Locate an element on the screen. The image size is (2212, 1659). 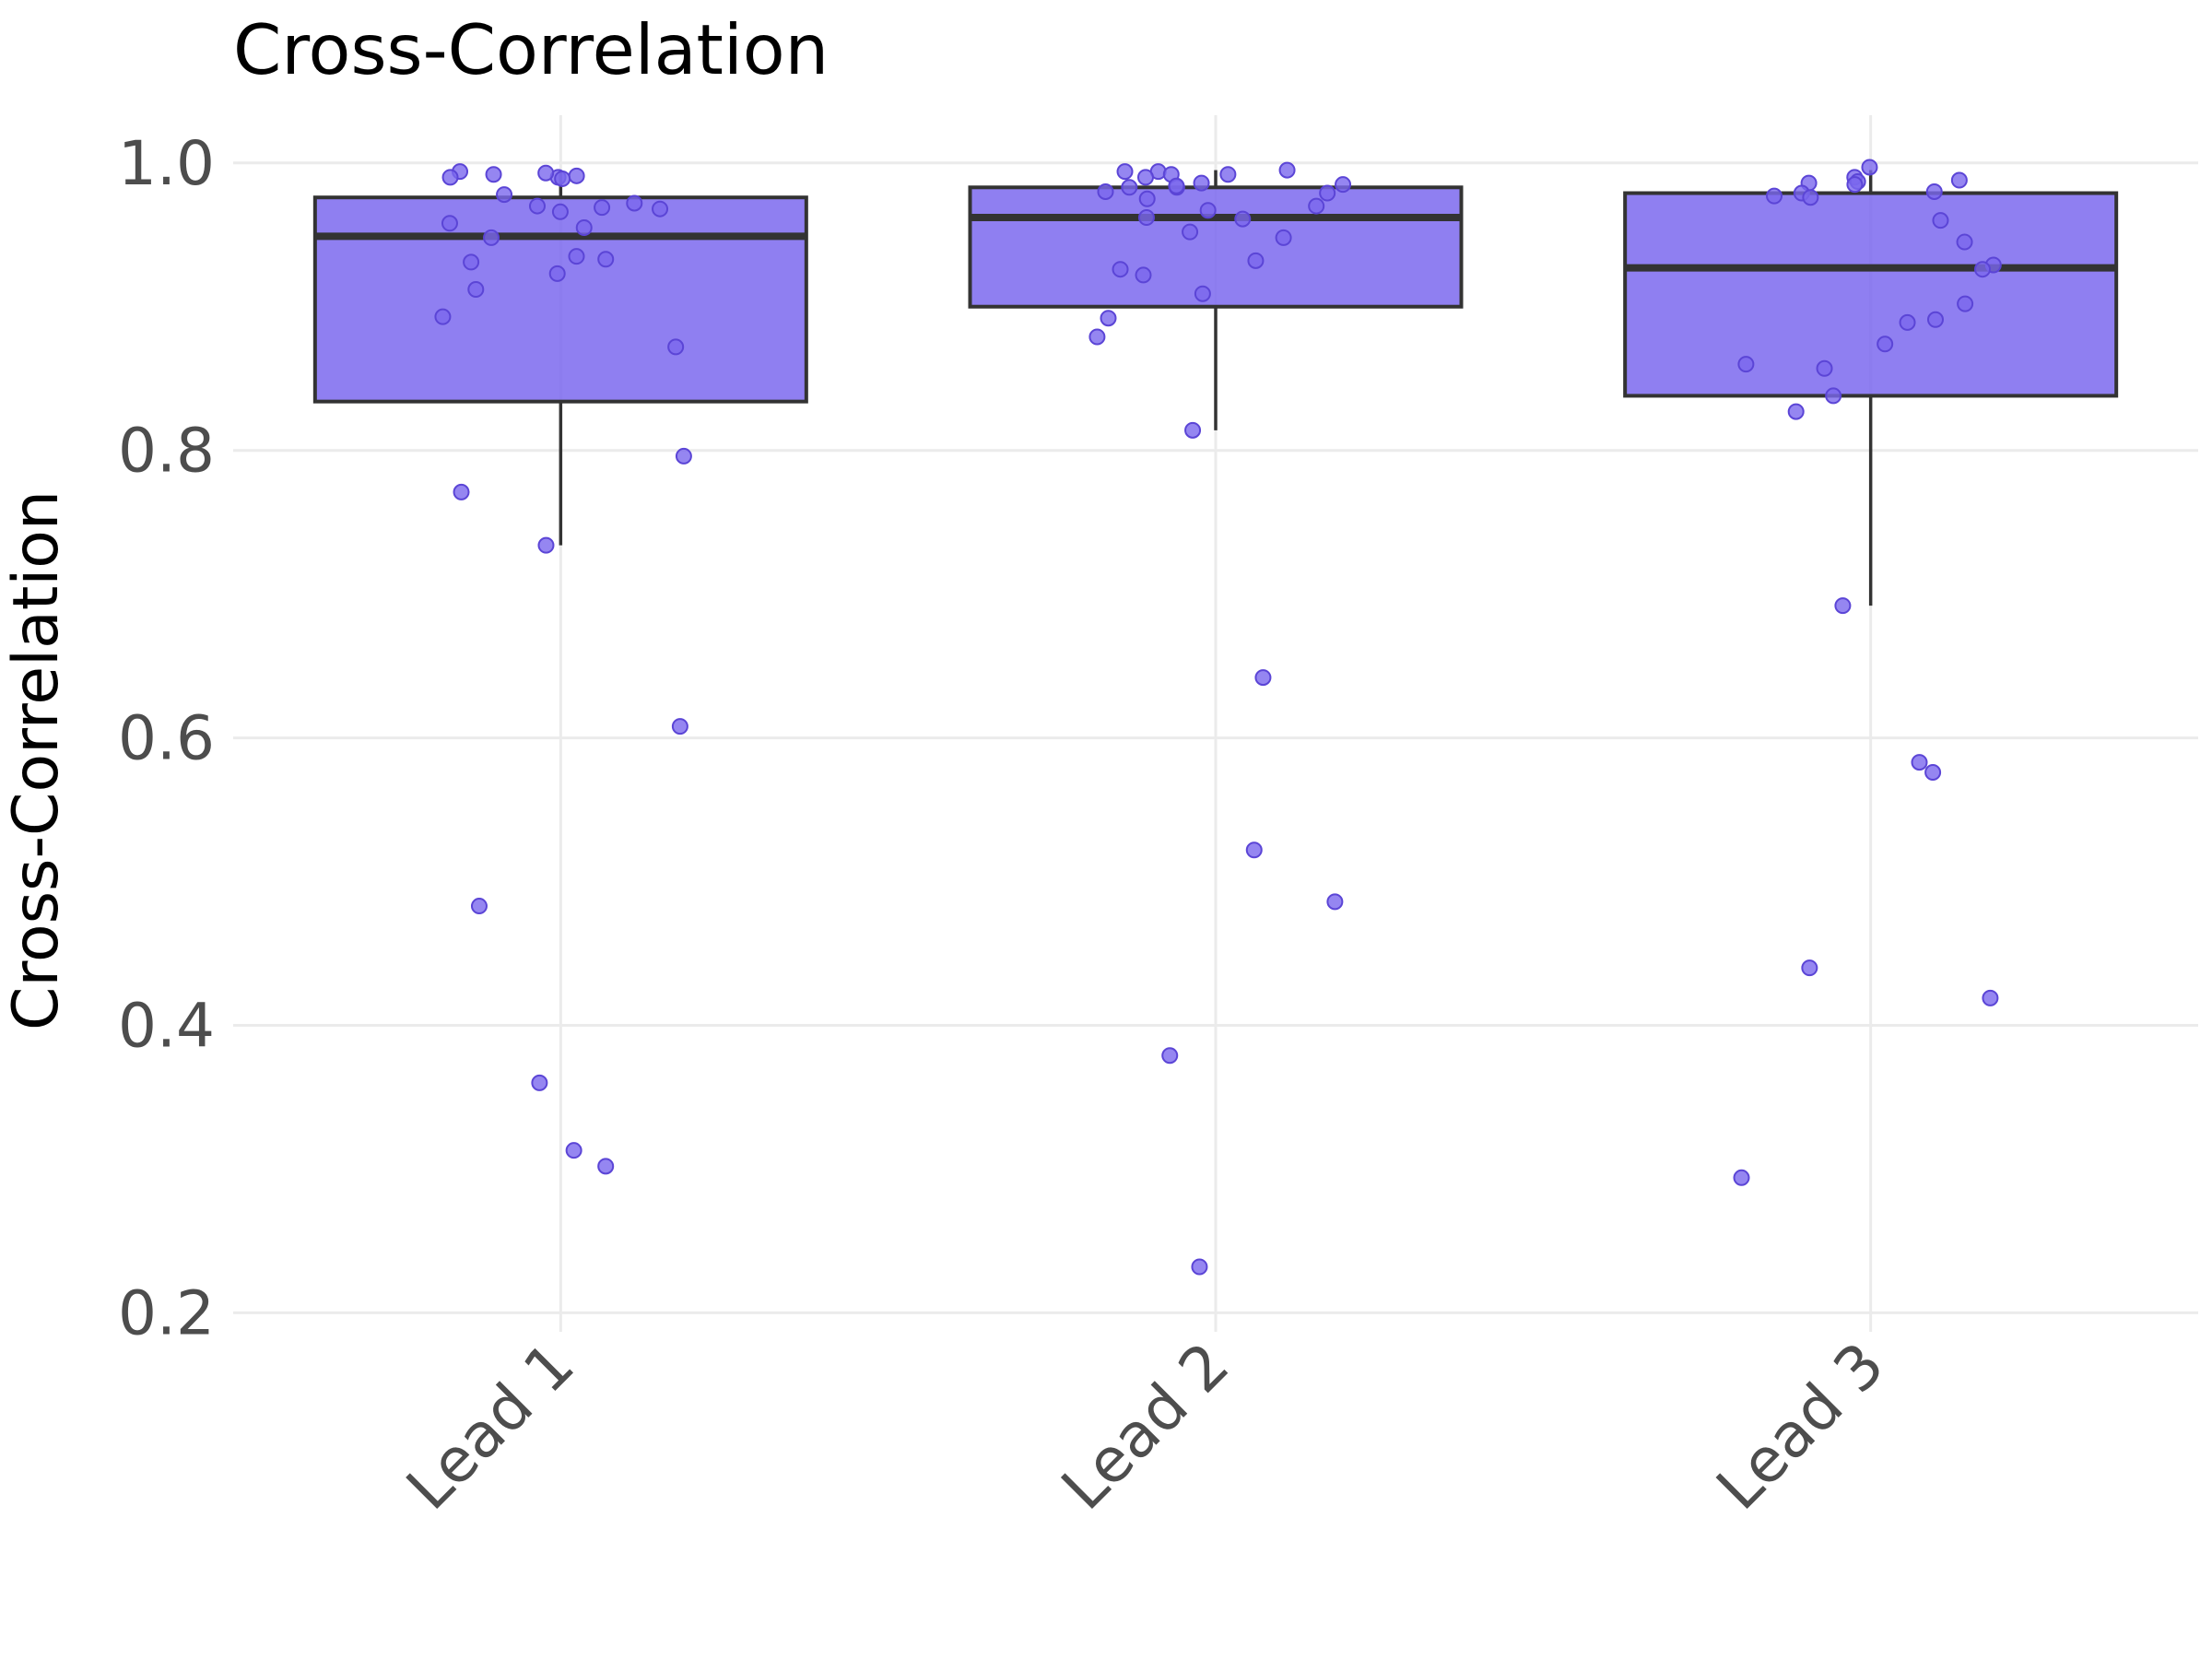
y-tick-label: 0.2 is located at coordinates (166, 1312).